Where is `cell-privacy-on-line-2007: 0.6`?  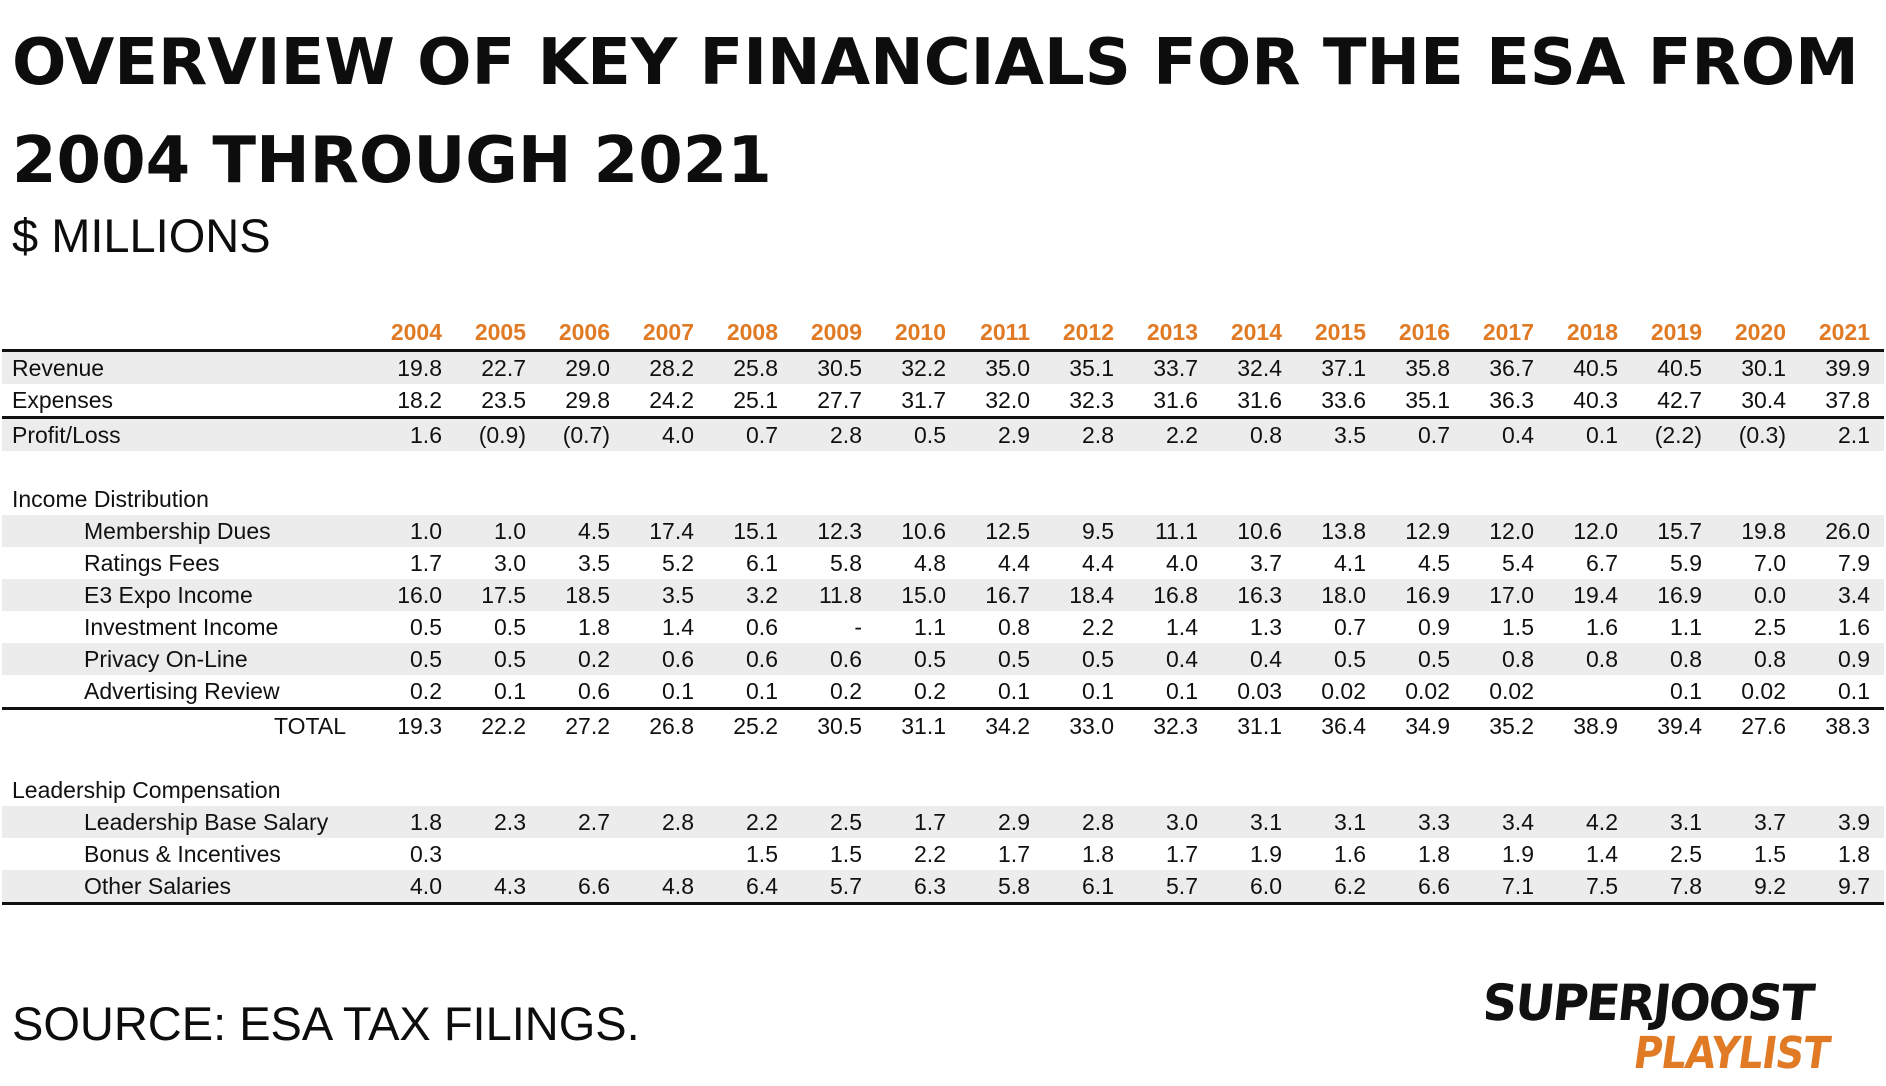 cell-privacy-on-line-2007: 0.6 is located at coordinates (666, 659).